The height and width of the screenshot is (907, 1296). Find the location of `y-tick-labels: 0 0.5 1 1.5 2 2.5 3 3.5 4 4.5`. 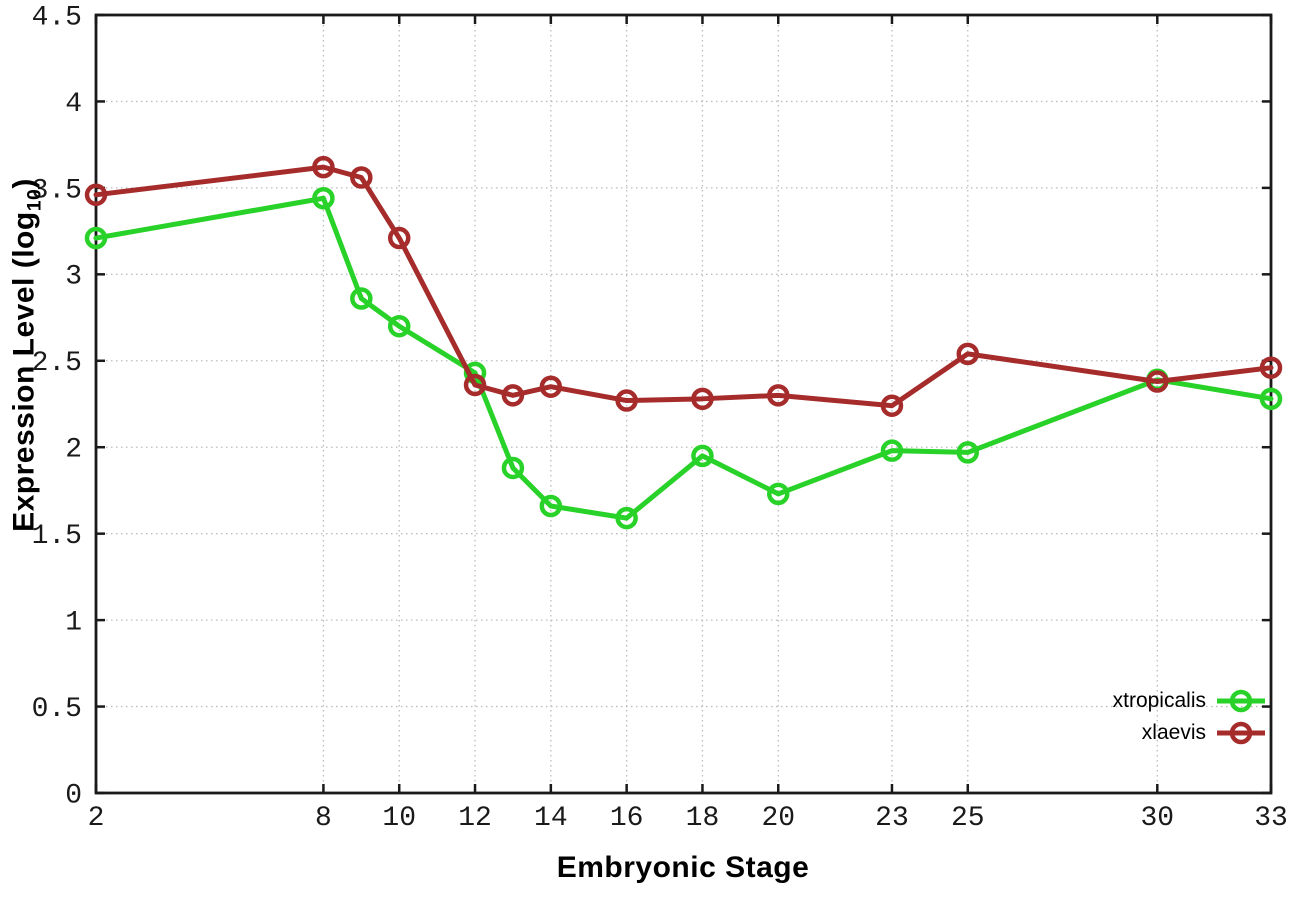

y-tick-labels: 0 0.5 1 1.5 2 2.5 3 3.5 4 4.5 is located at coordinates (57, 406).